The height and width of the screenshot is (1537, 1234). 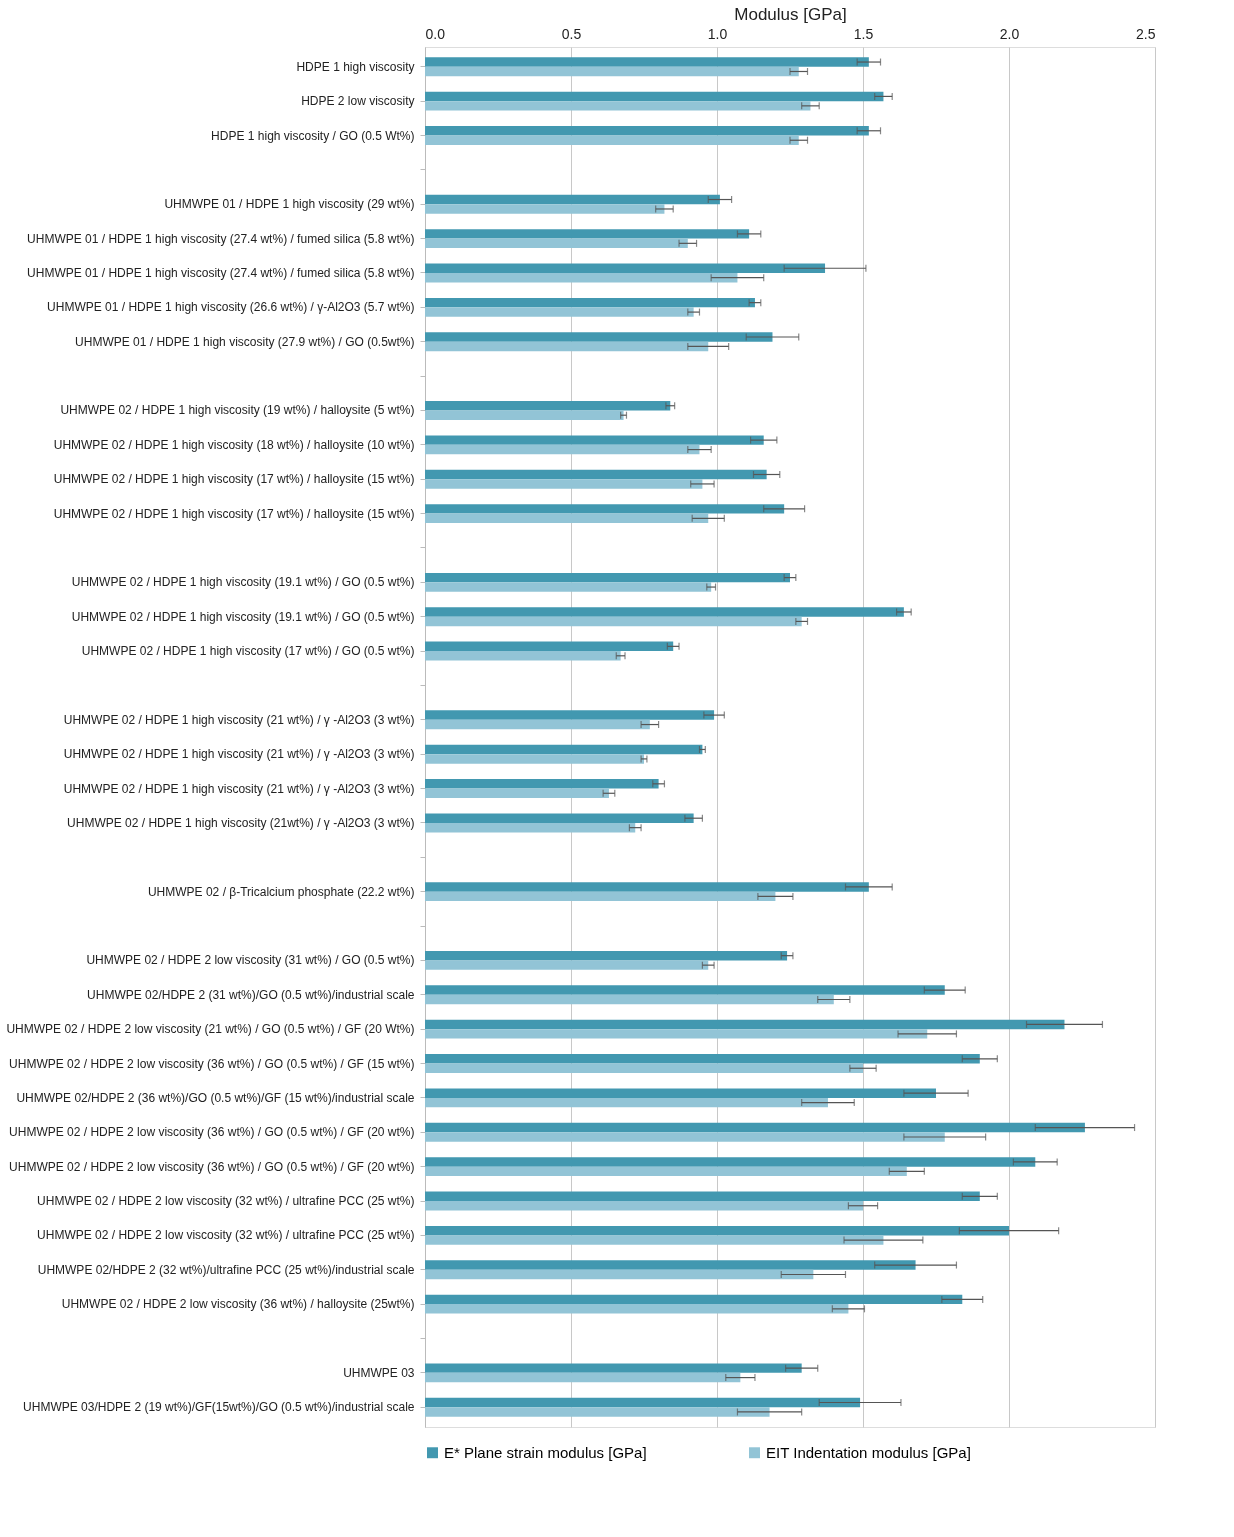 I want to click on legend-label: E* Plane strain modulus [GPa], so click(x=545, y=1452).